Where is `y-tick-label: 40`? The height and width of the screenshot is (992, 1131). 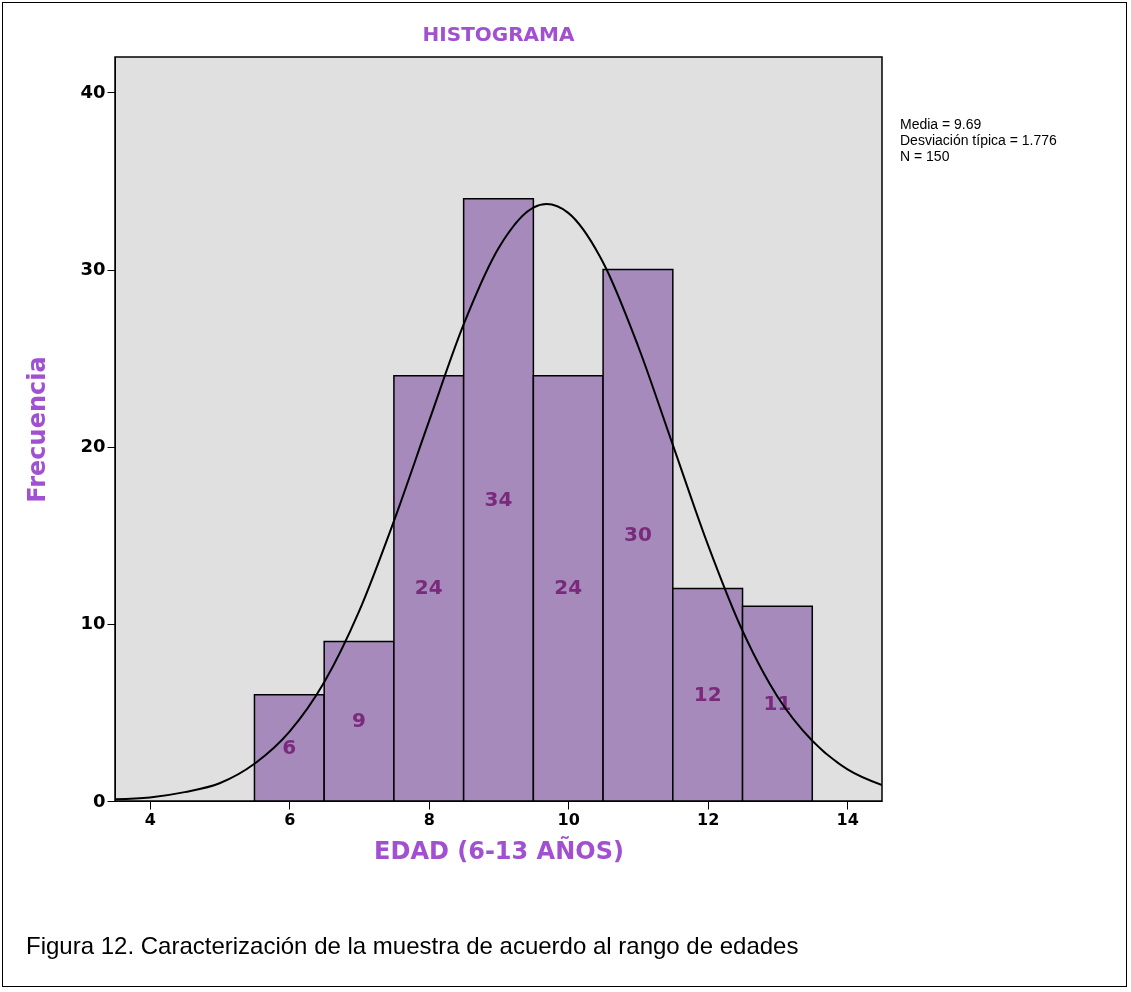
y-tick-label: 40 is located at coordinates (93, 91).